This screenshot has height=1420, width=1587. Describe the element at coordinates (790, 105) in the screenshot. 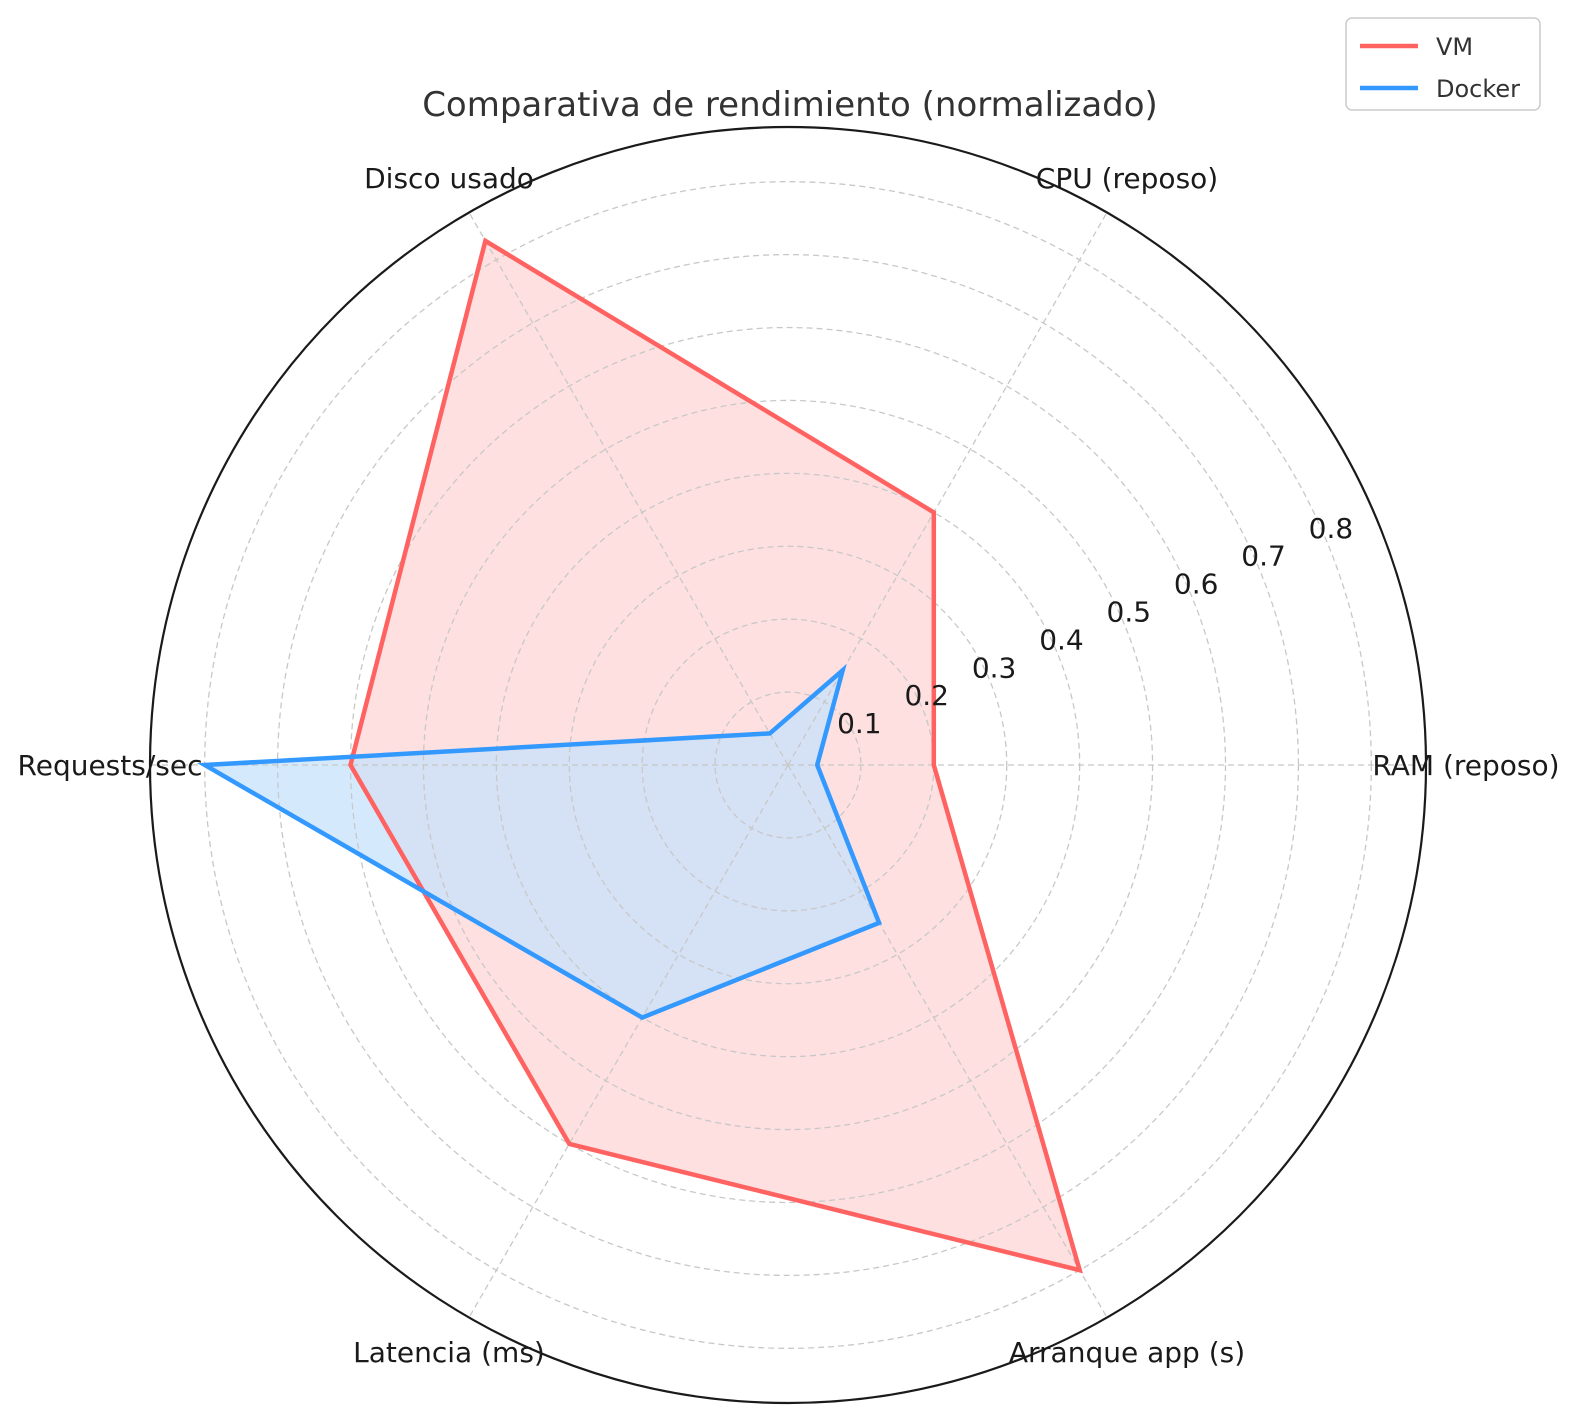

I see `chart-title: Comparativa de rendimiento (normalizado)` at that location.